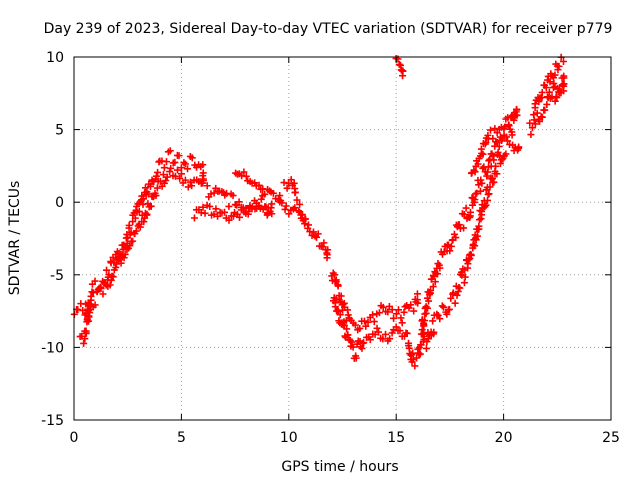 The height and width of the screenshot is (480, 640). What do you see at coordinates (57, 276) in the screenshot?
I see `y-tick-label: -5` at bounding box center [57, 276].